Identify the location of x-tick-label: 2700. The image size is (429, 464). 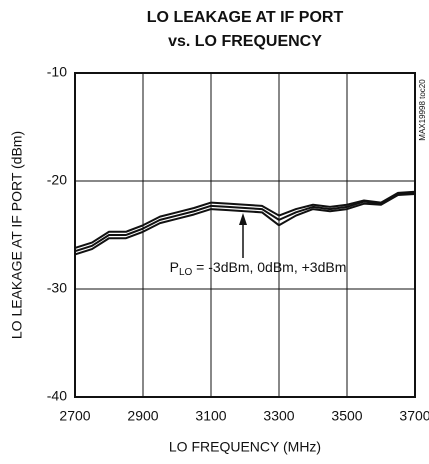
(74, 416).